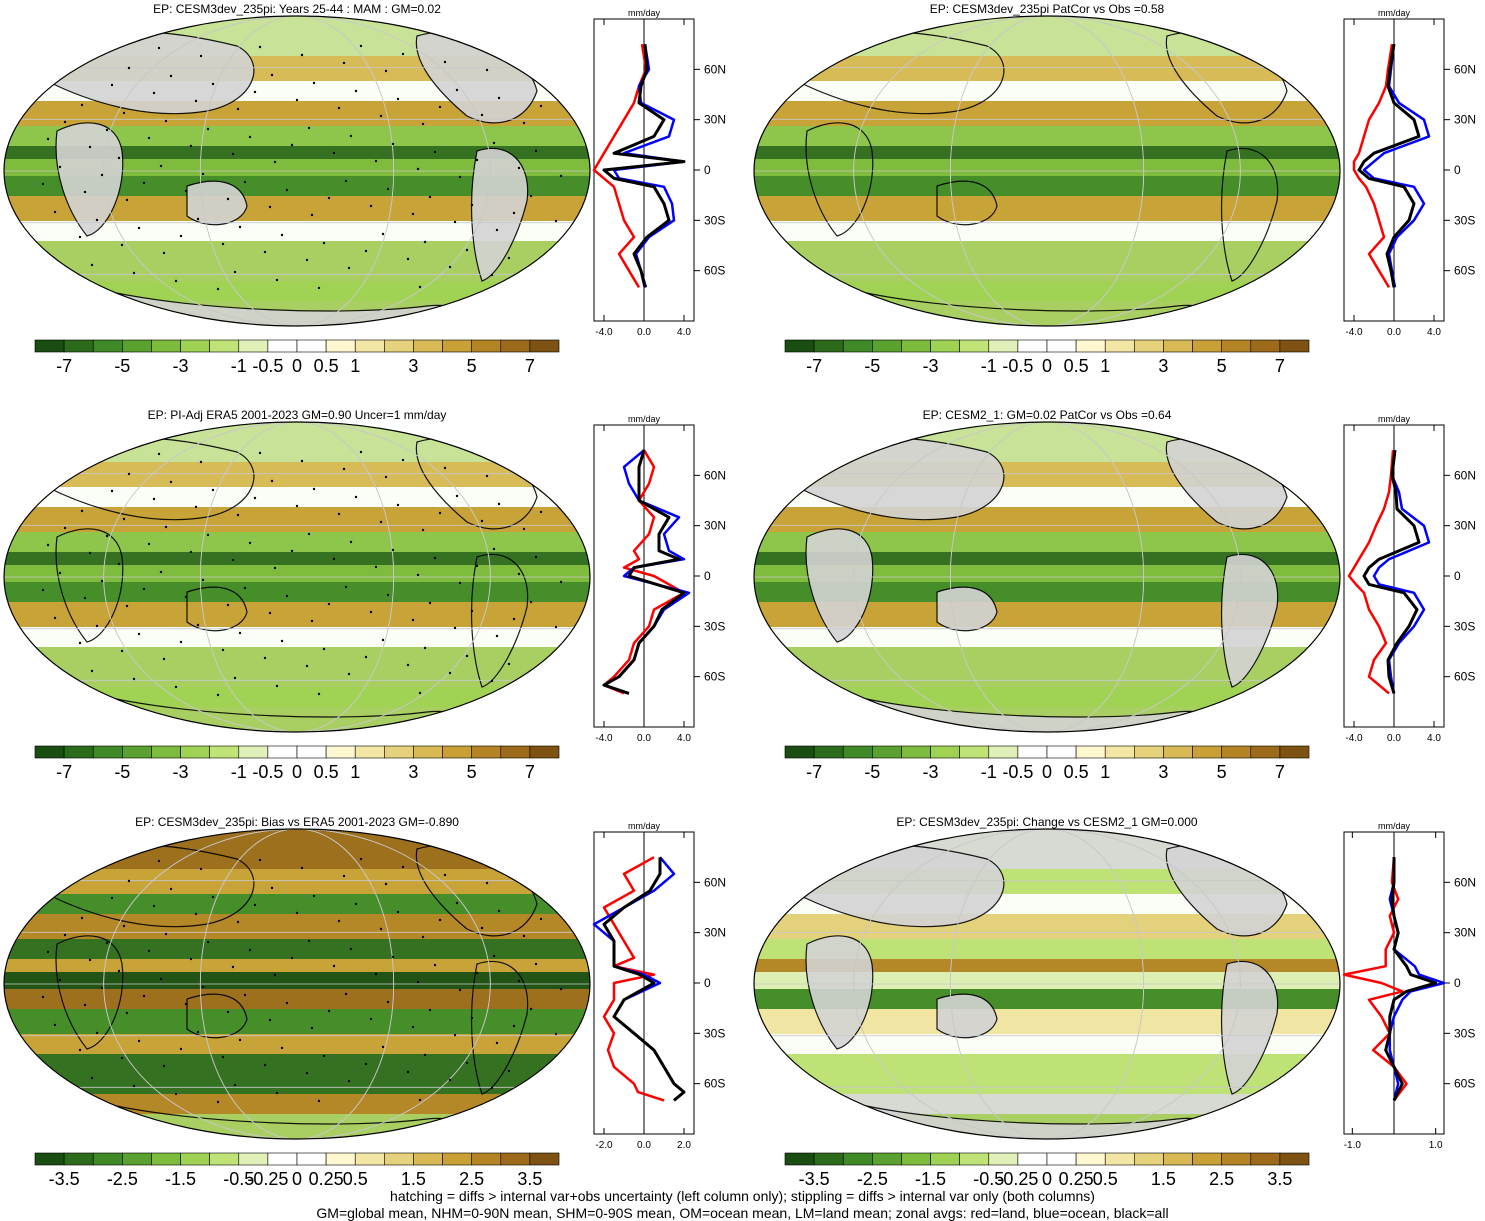 The image size is (1485, 1221). Describe the element at coordinates (714, 220) in the screenshot. I see `lat-tick-label: 30S` at that location.